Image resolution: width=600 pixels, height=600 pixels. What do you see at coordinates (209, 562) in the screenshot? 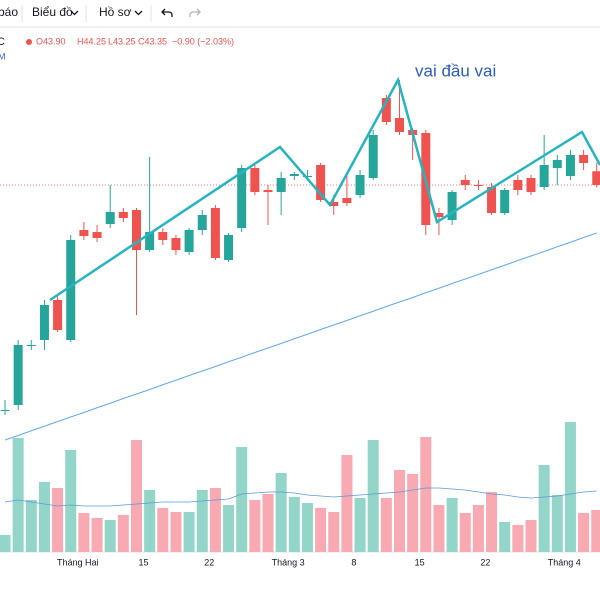
I see `x-tick-label: 22` at bounding box center [209, 562].